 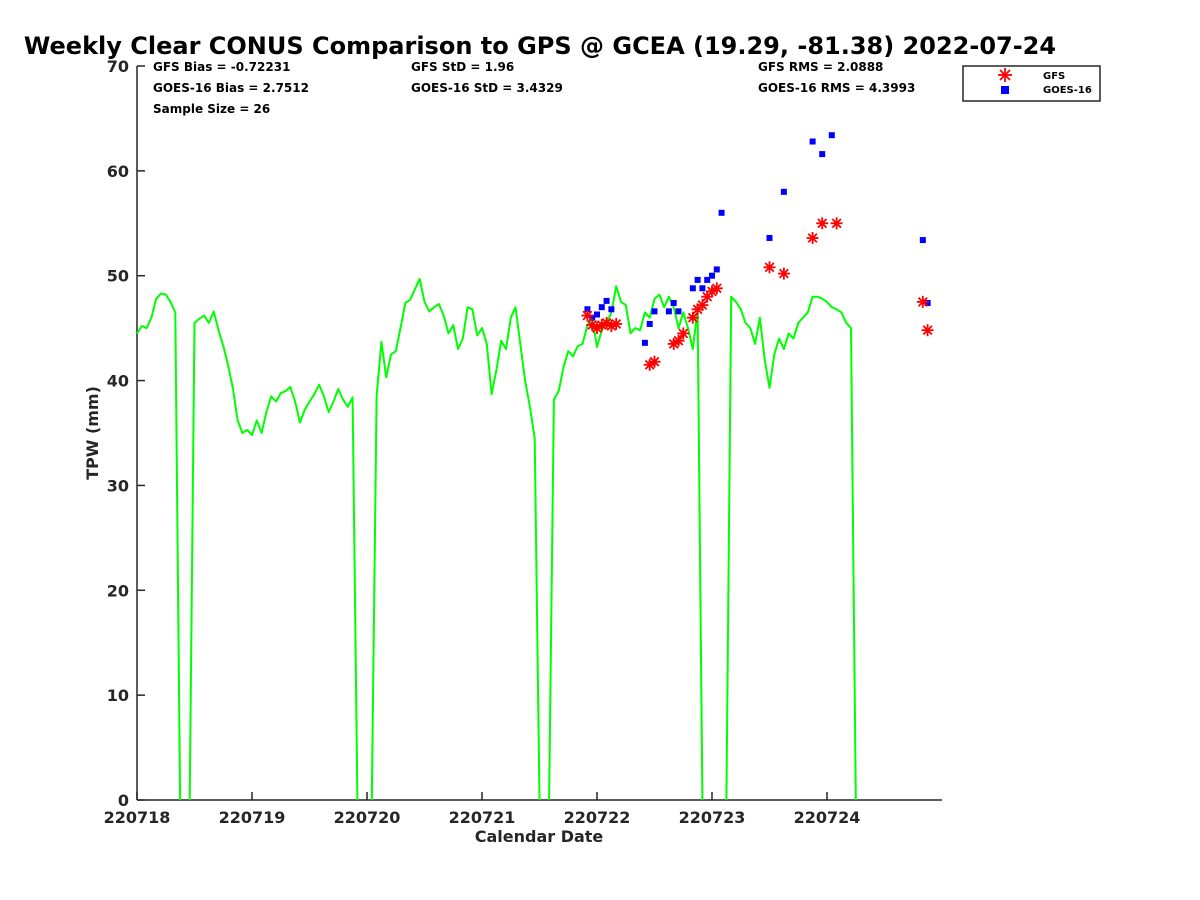 What do you see at coordinates (118, 276) in the screenshot?
I see `y-tick-label: 50` at bounding box center [118, 276].